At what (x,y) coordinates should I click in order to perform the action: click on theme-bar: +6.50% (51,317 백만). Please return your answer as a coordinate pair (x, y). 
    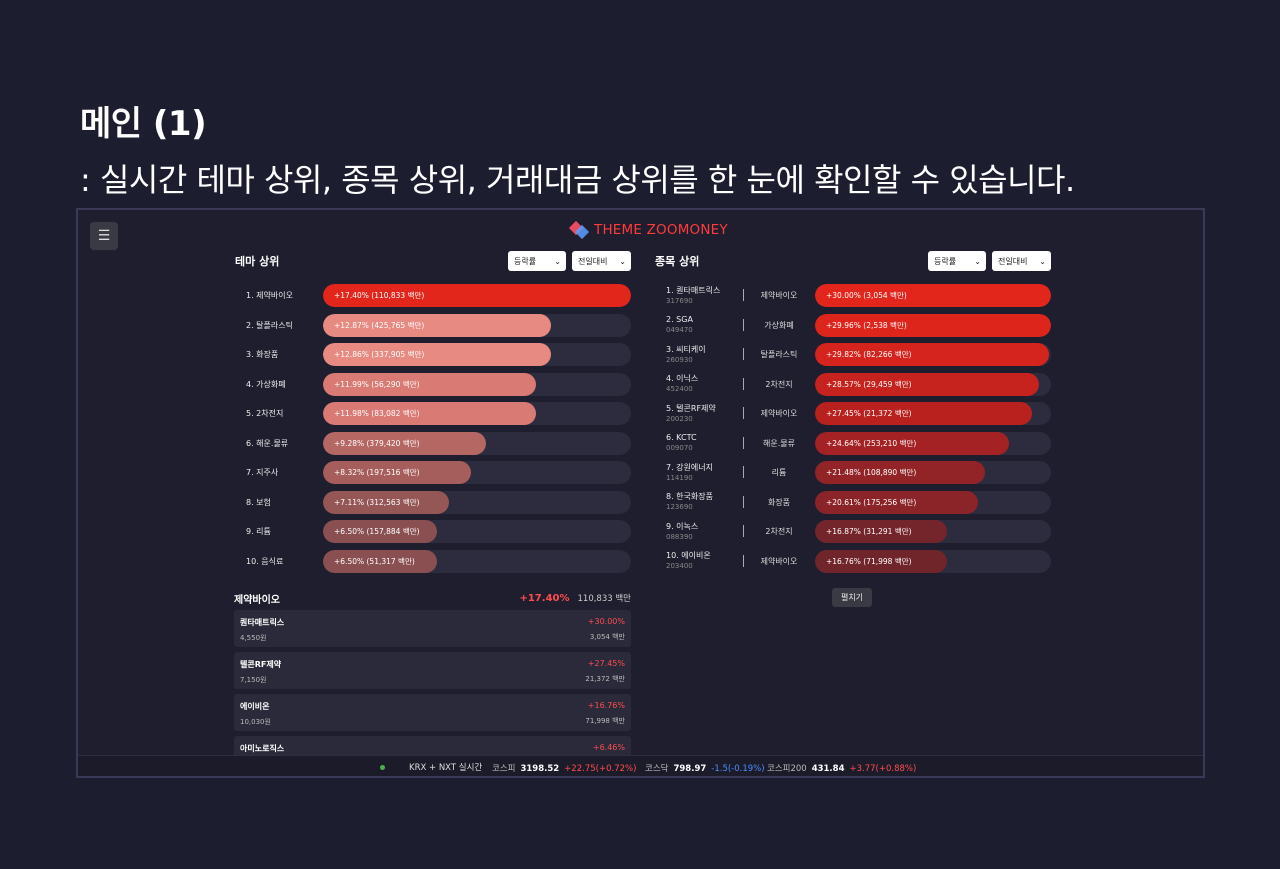
    Looking at the image, I should click on (477, 561).